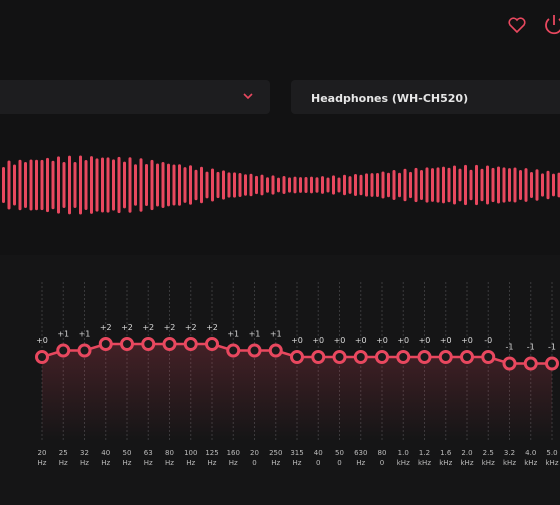 Image resolution: width=560 pixels, height=505 pixels. Describe the element at coordinates (248, 96) in the screenshot. I see `dropdown-chevron` at that location.